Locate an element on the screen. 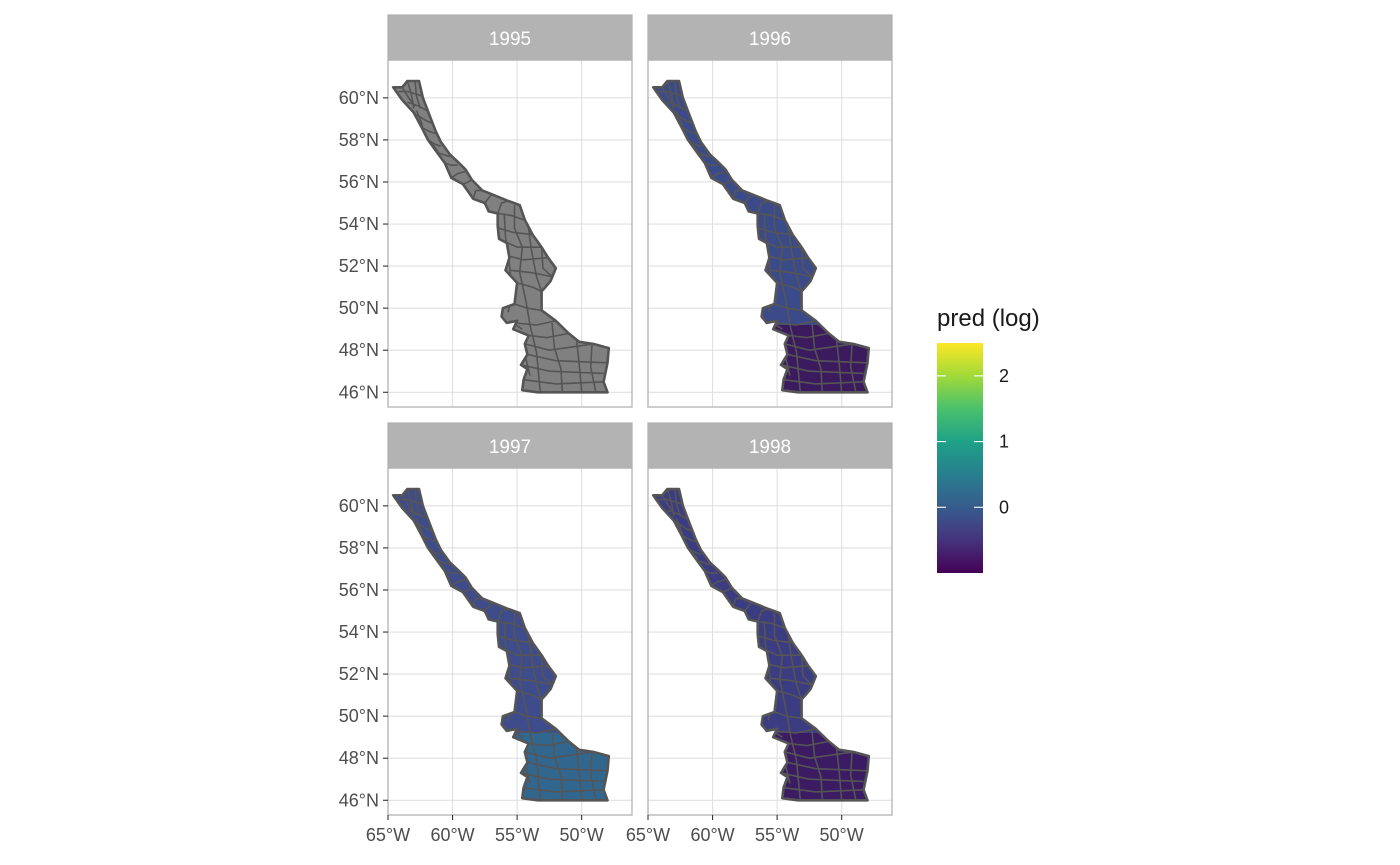 This screenshot has width=1400, height=865. legend-colorbar is located at coordinates (960, 458).